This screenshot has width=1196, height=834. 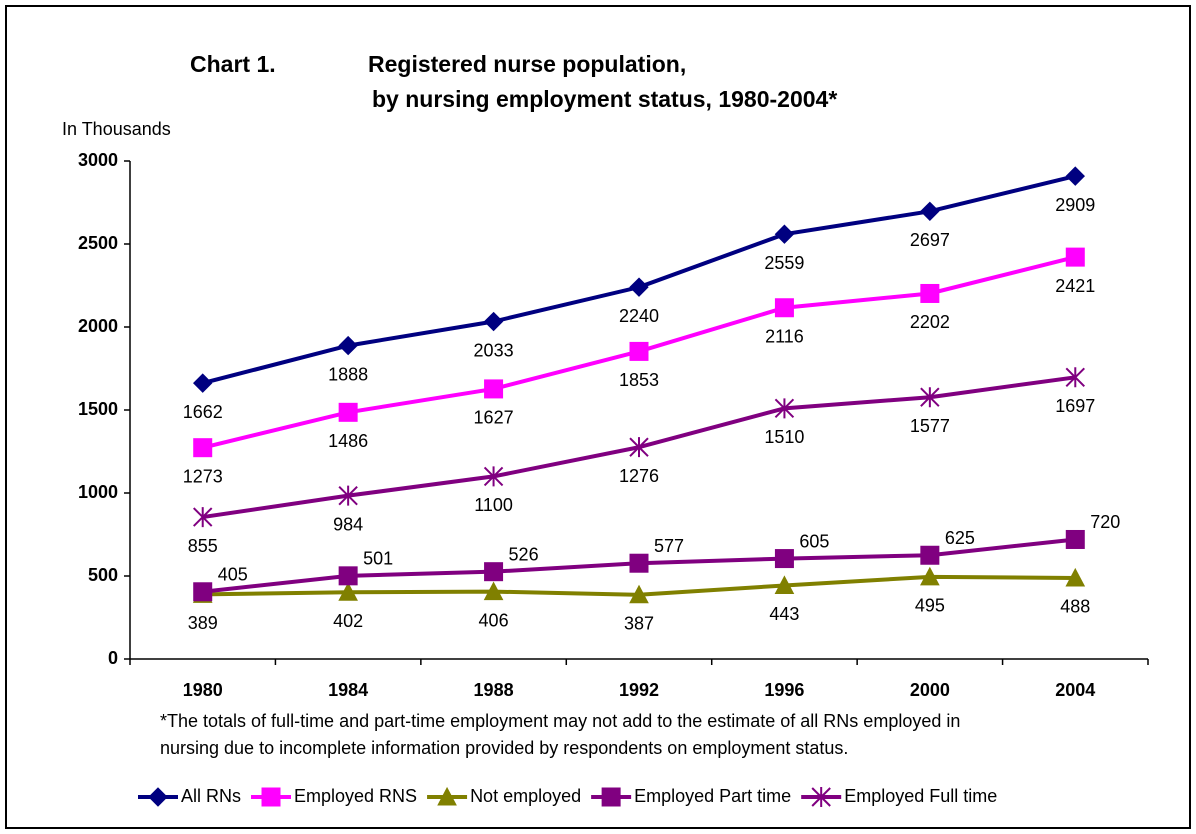 What do you see at coordinates (1075, 406) in the screenshot?
I see `data-label: 1697` at bounding box center [1075, 406].